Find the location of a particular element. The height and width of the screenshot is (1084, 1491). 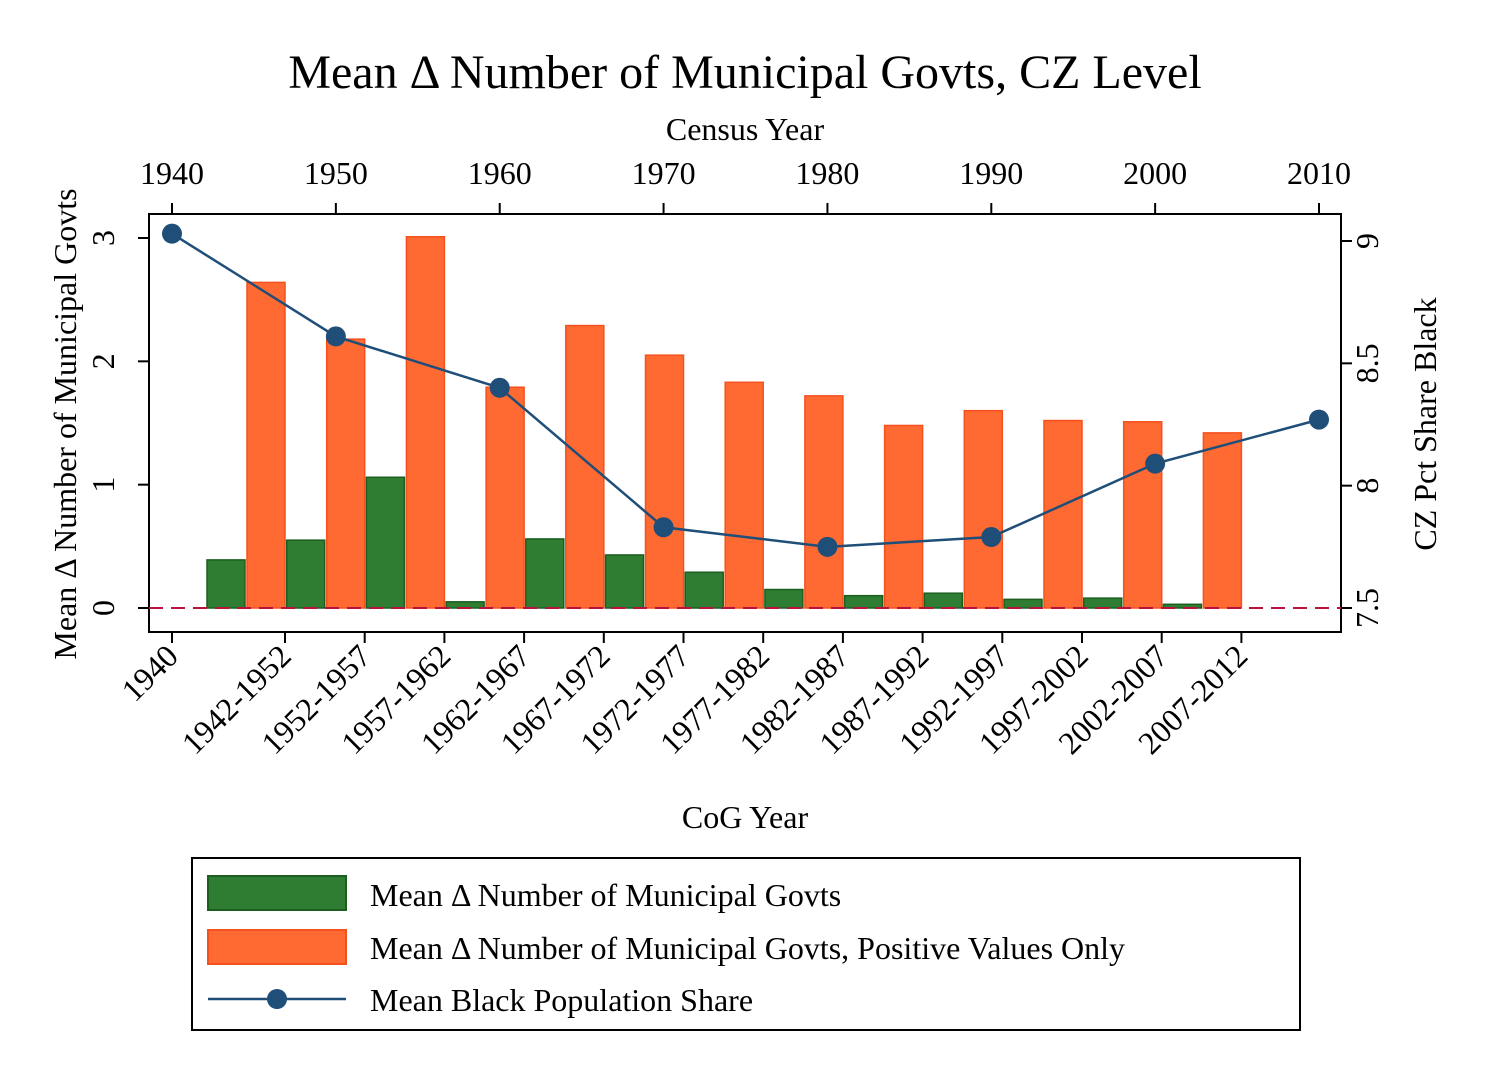

legend-box is located at coordinates (746, 944).